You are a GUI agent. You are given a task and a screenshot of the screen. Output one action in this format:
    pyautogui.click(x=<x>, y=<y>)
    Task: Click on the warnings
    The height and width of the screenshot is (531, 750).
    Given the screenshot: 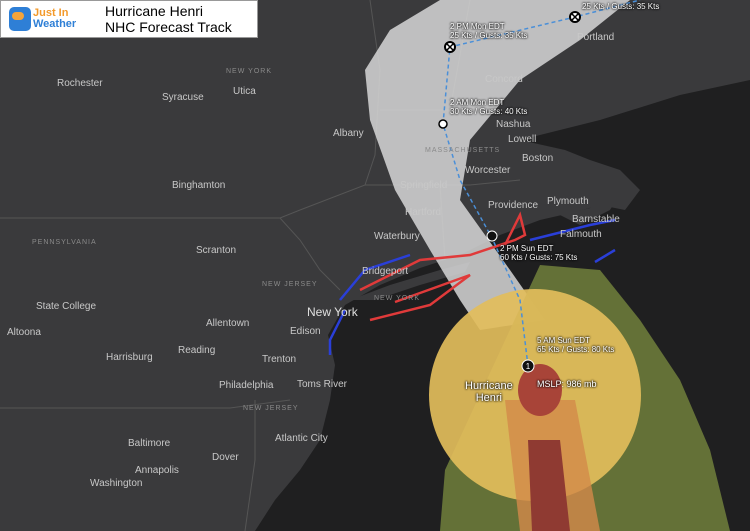 What is the action you would take?
    pyautogui.click(x=472, y=283)
    